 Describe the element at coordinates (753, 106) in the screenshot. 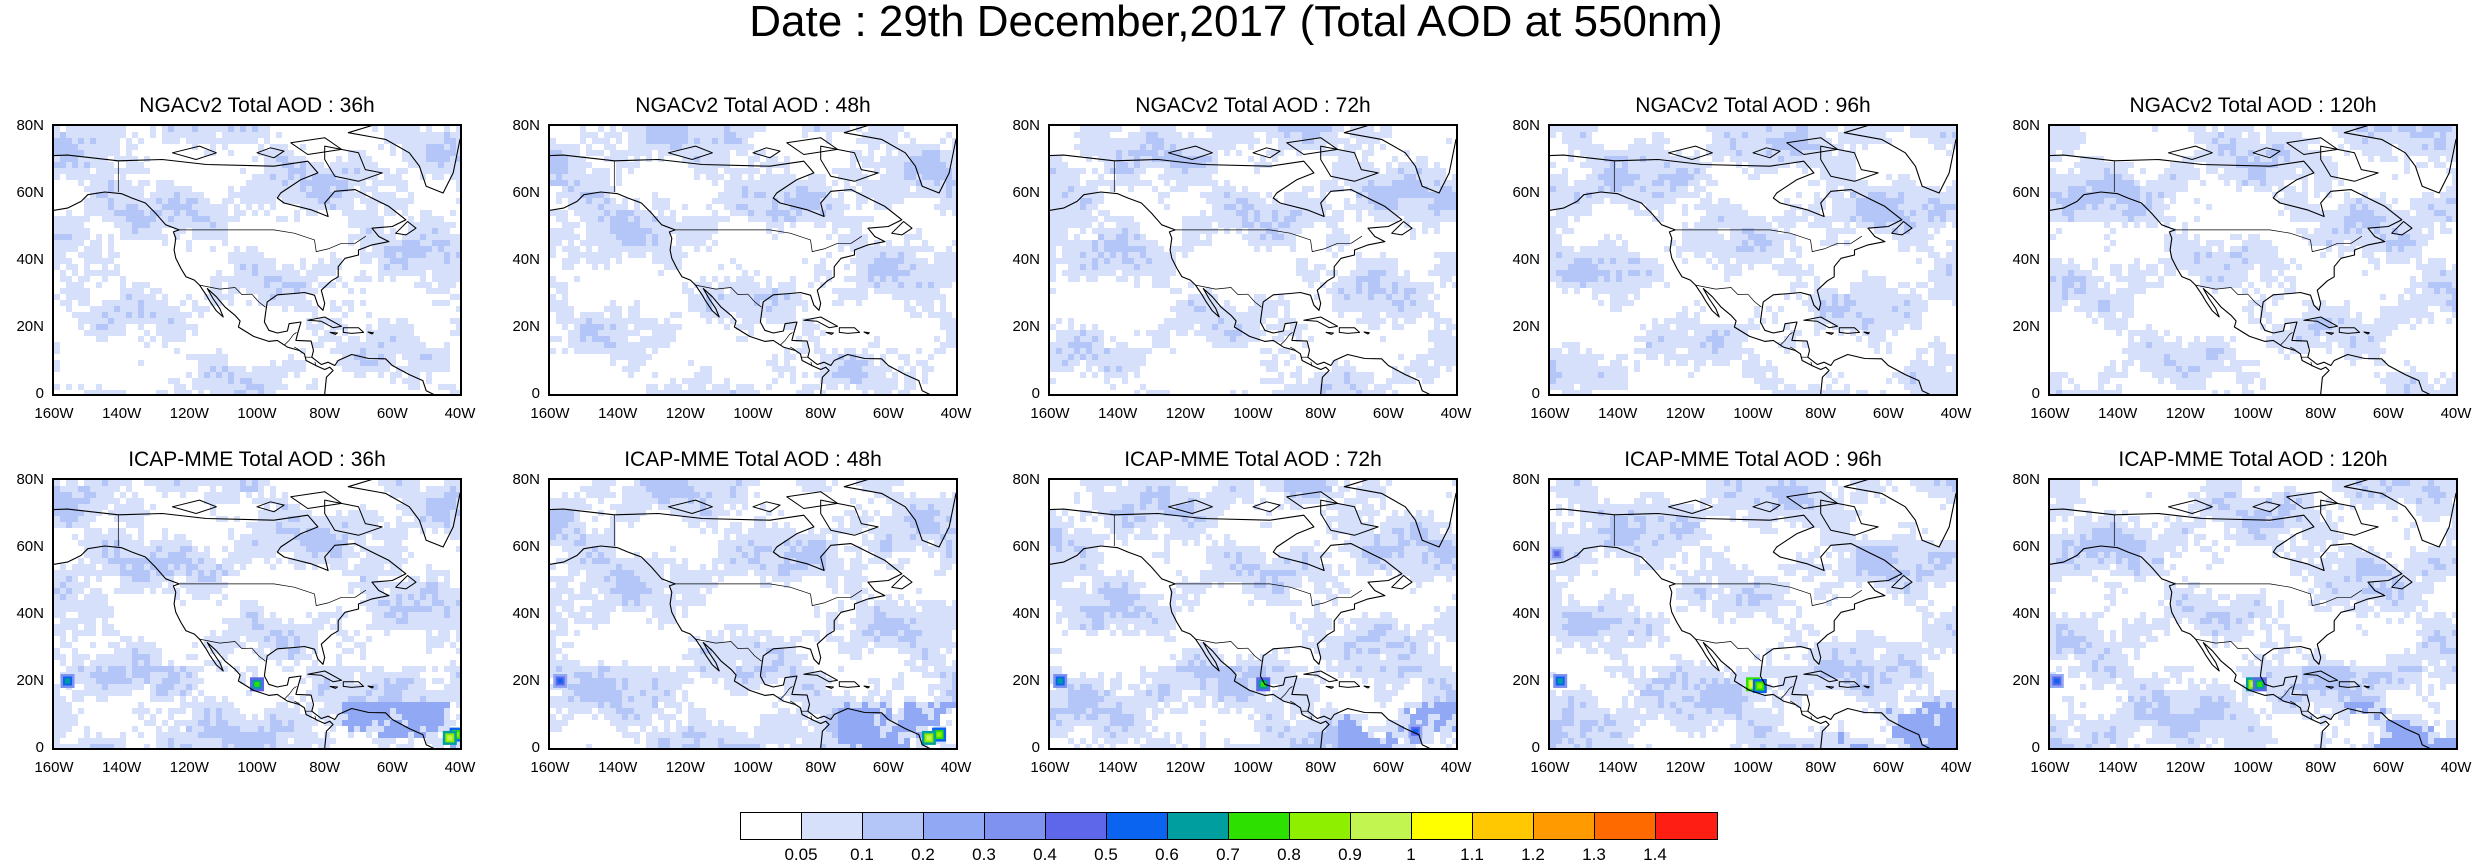

I see `panel-title: NGACv2 Total AOD : 48h` at that location.